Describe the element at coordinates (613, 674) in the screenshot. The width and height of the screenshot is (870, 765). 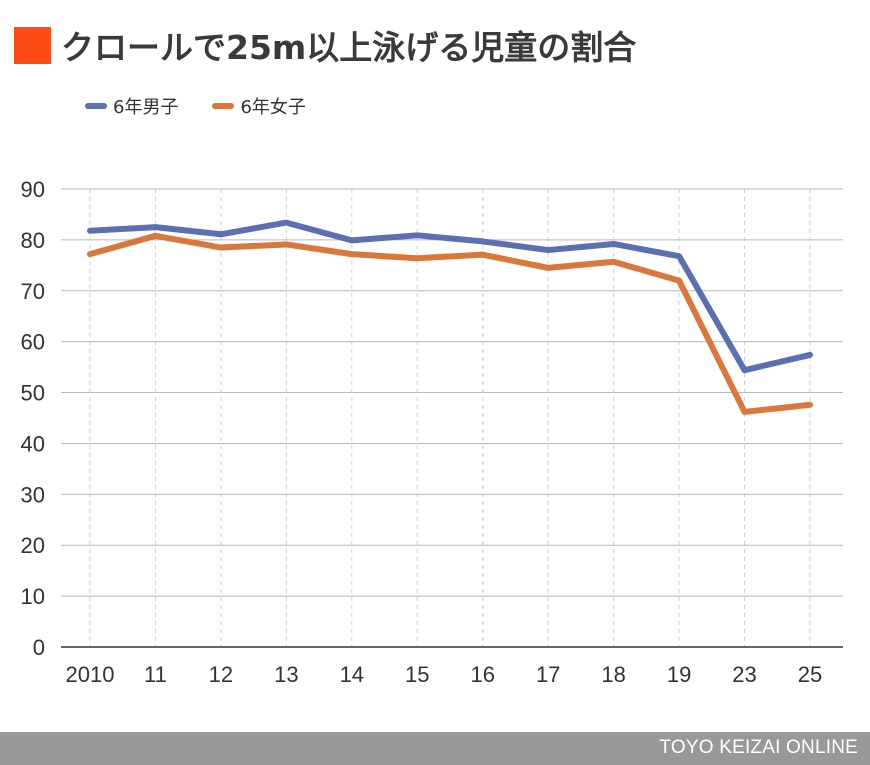
I see `x-tick-label: 18` at that location.